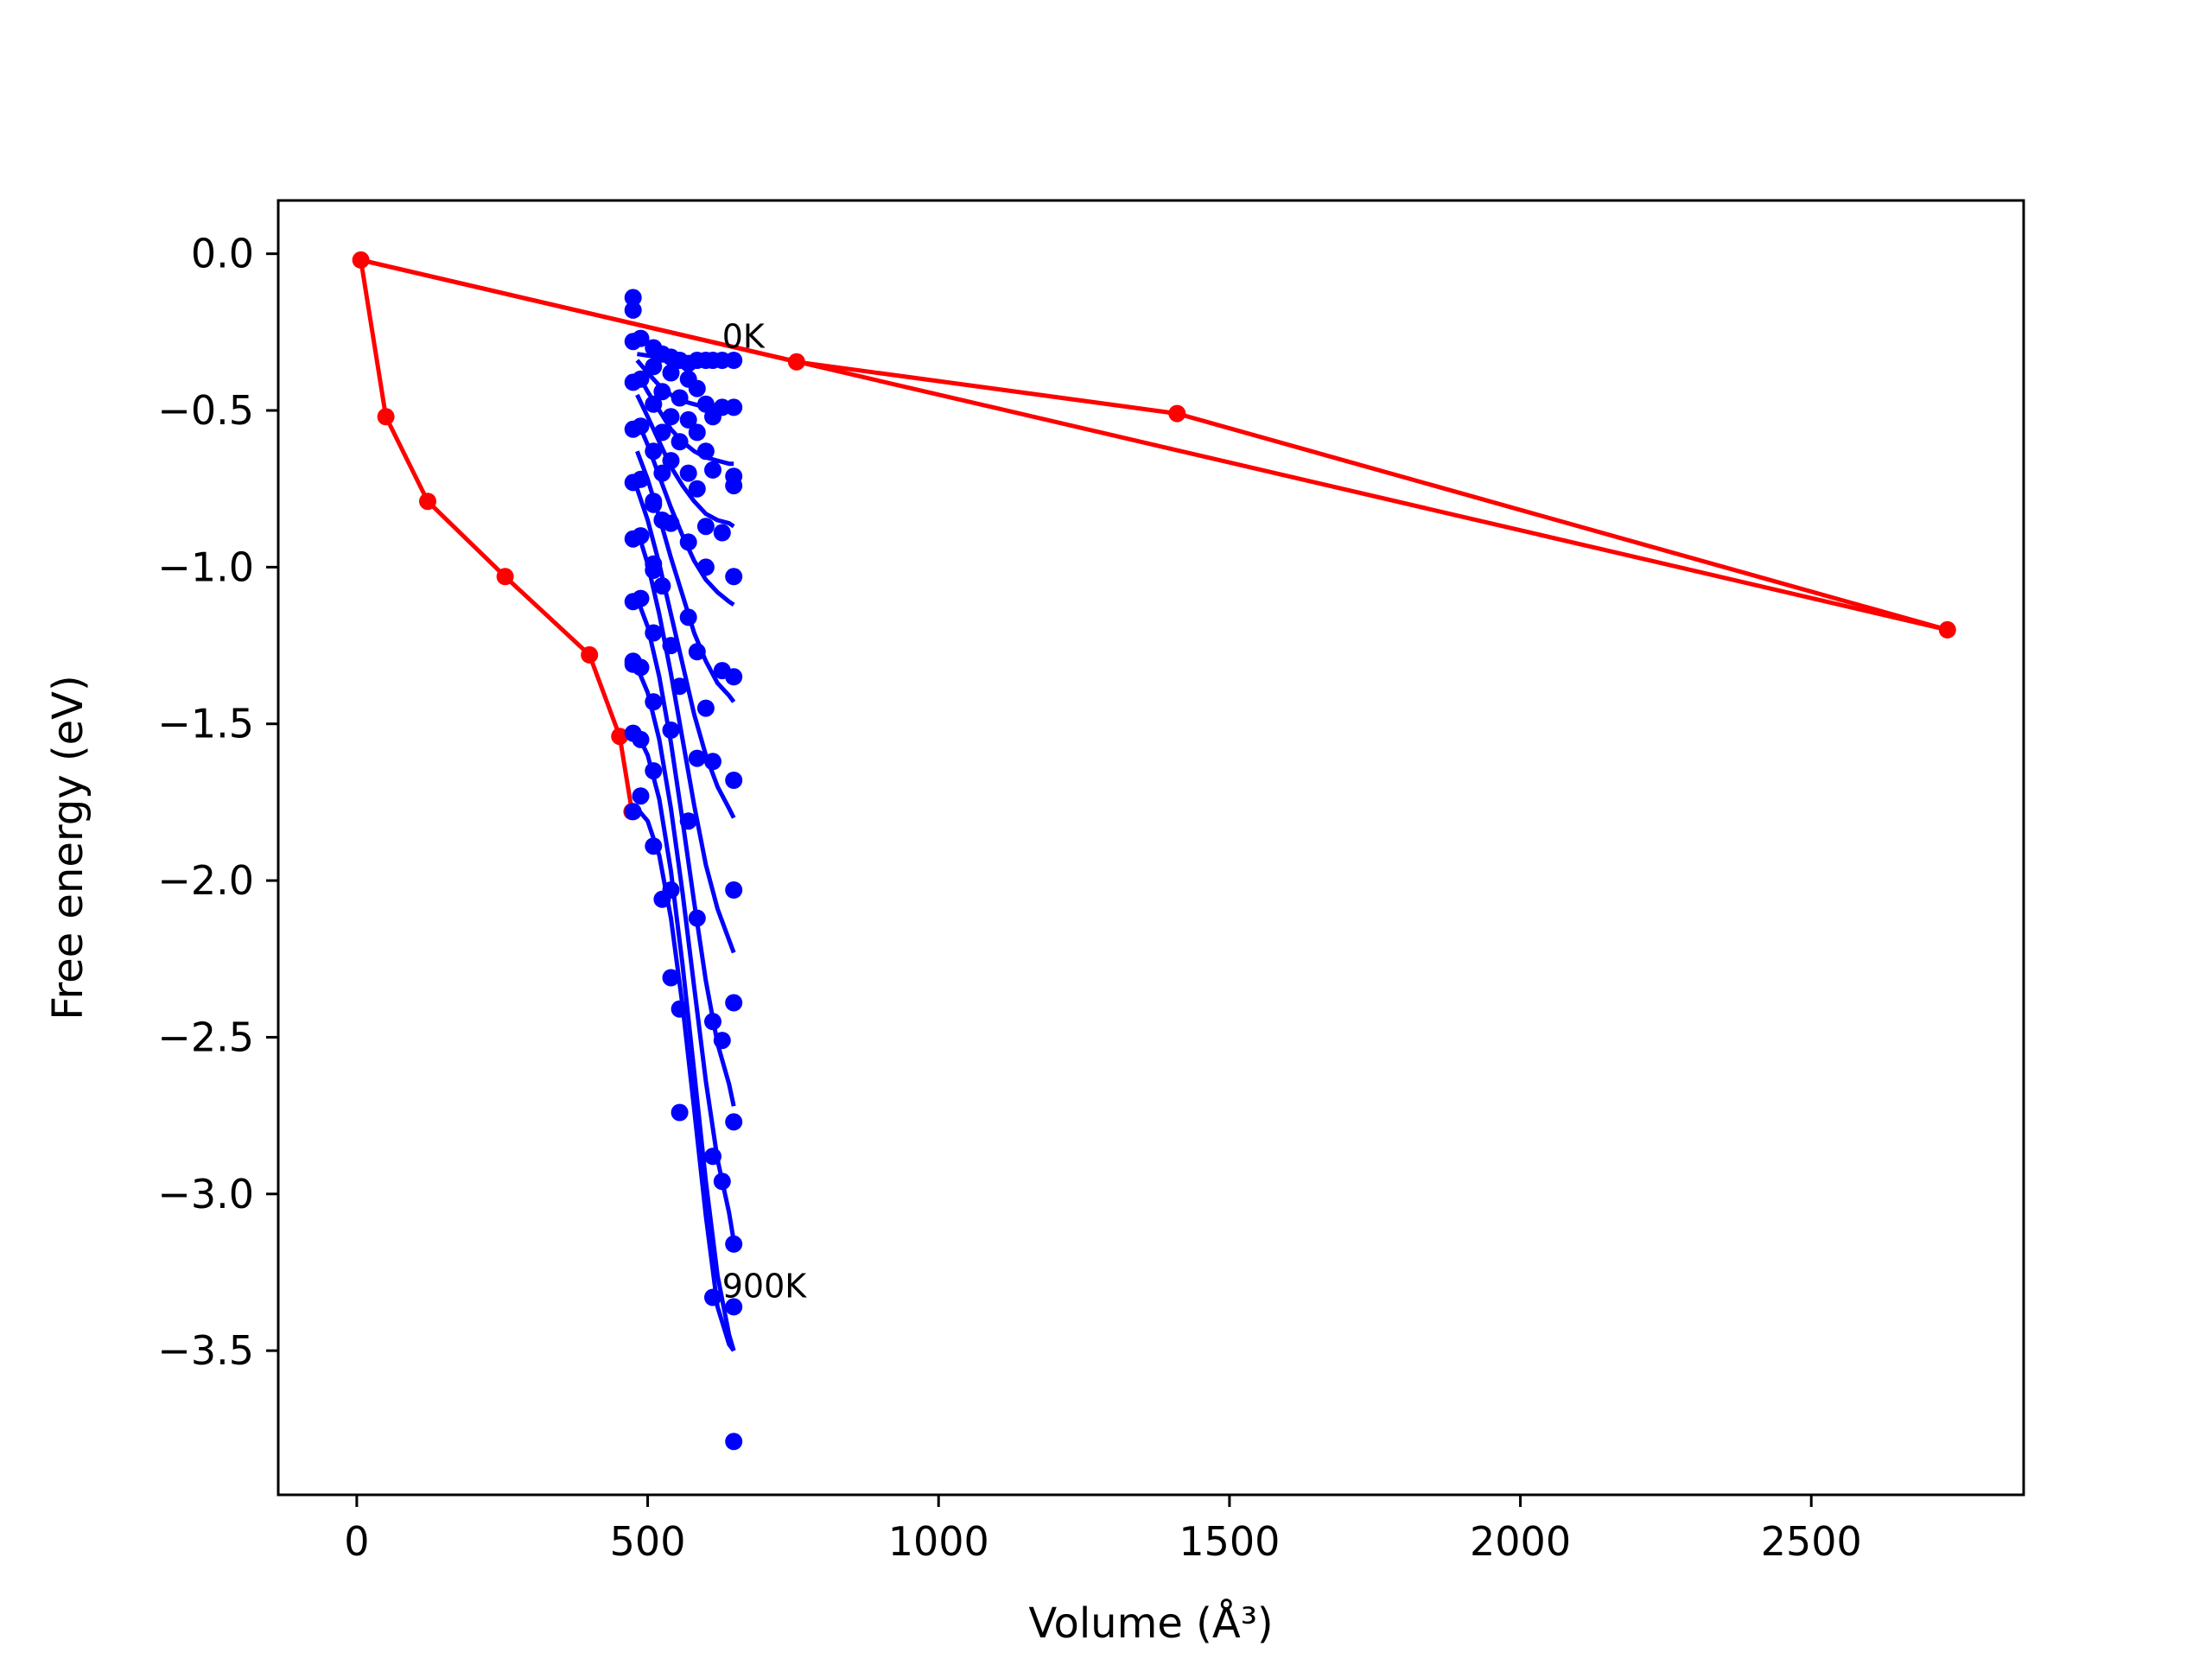 Image resolution: width=2212 pixels, height=1659 pixels. Describe the element at coordinates (205, 410) in the screenshot. I see `y-tick-label: −0.5` at that location.